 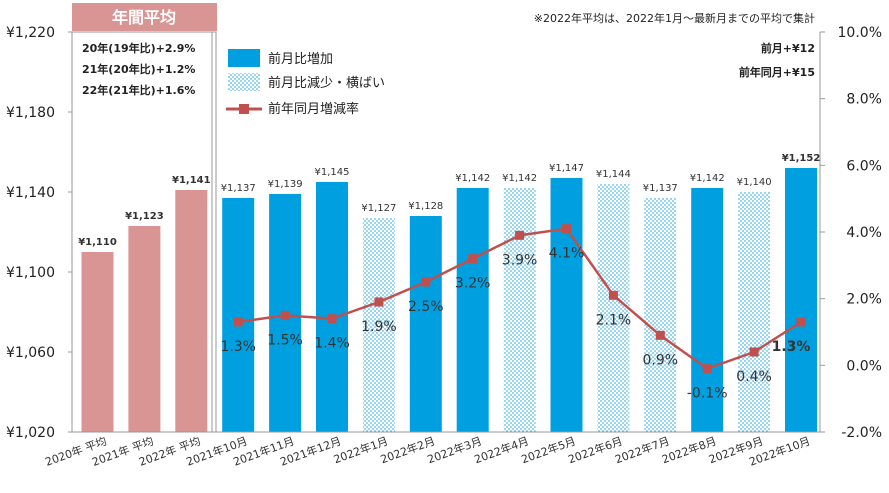 What do you see at coordinates (285, 184) in the screenshot?
I see `bar-value-label: ¥1,139` at bounding box center [285, 184].